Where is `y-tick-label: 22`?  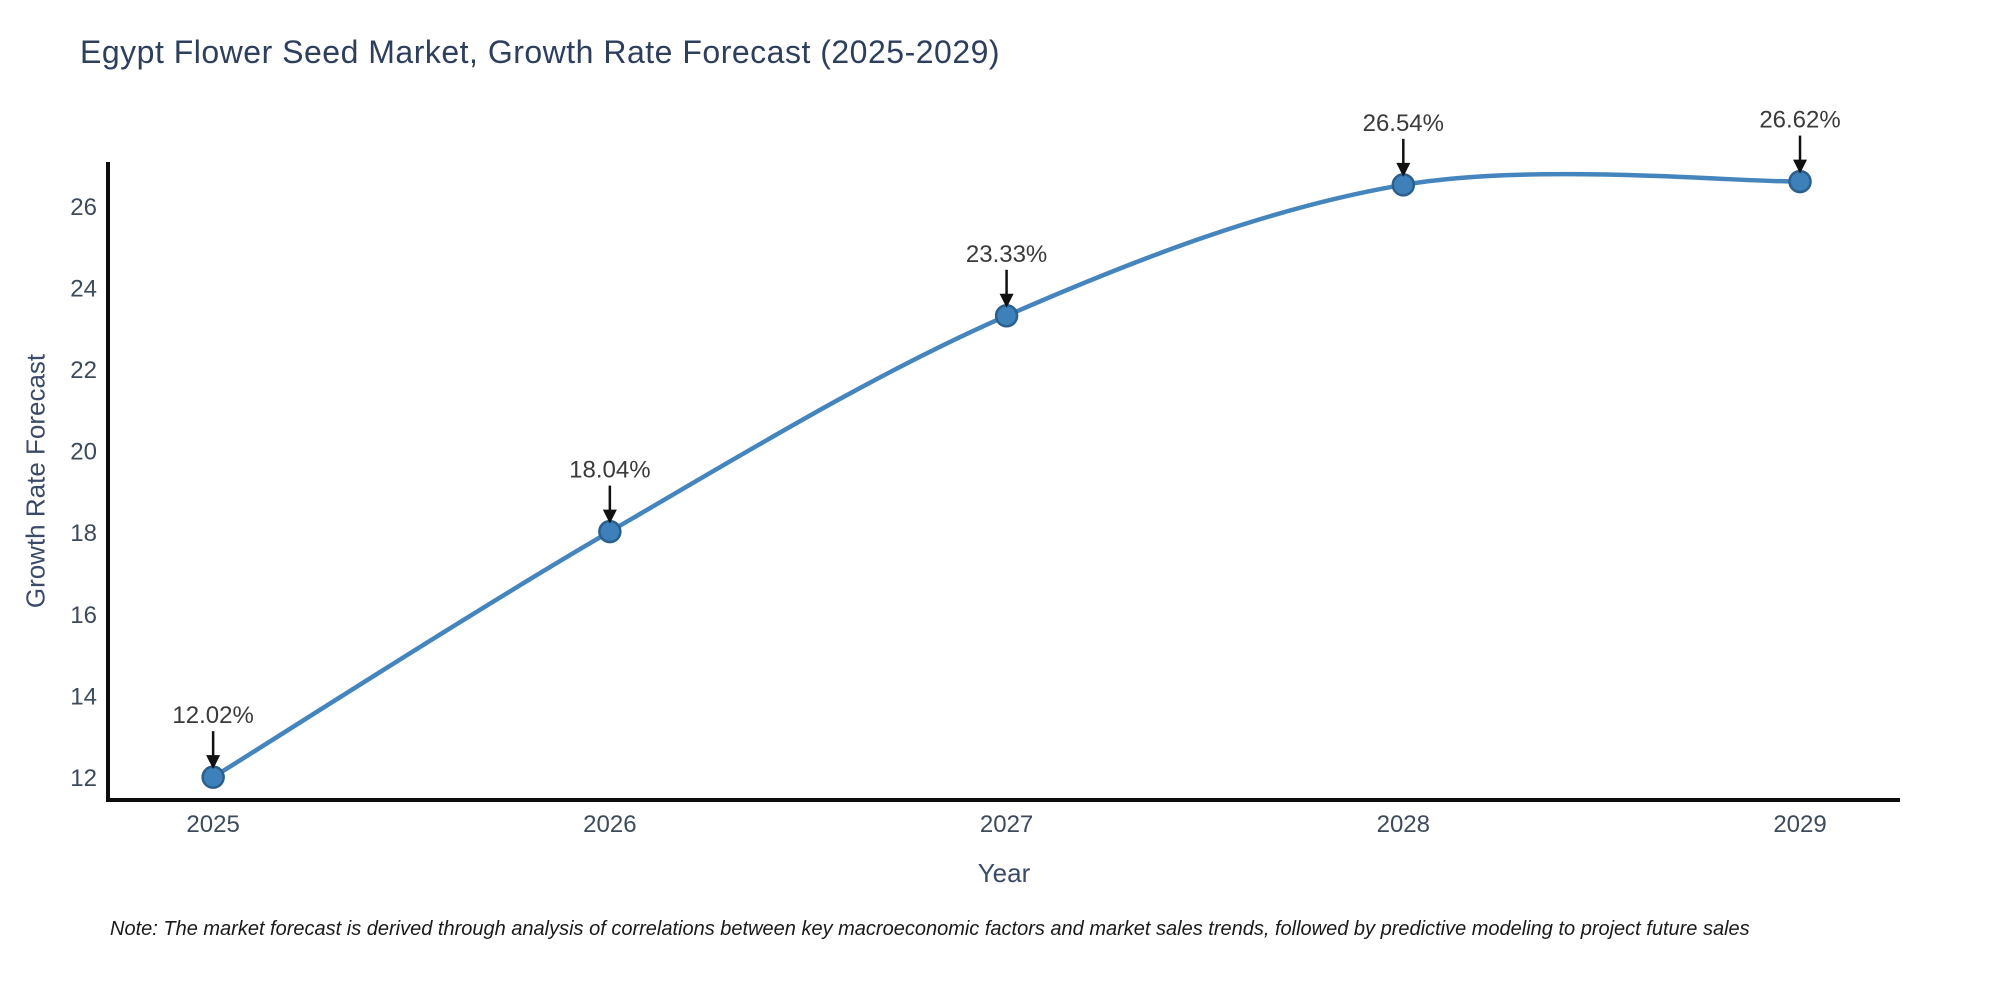
y-tick-label: 22 is located at coordinates (83, 370).